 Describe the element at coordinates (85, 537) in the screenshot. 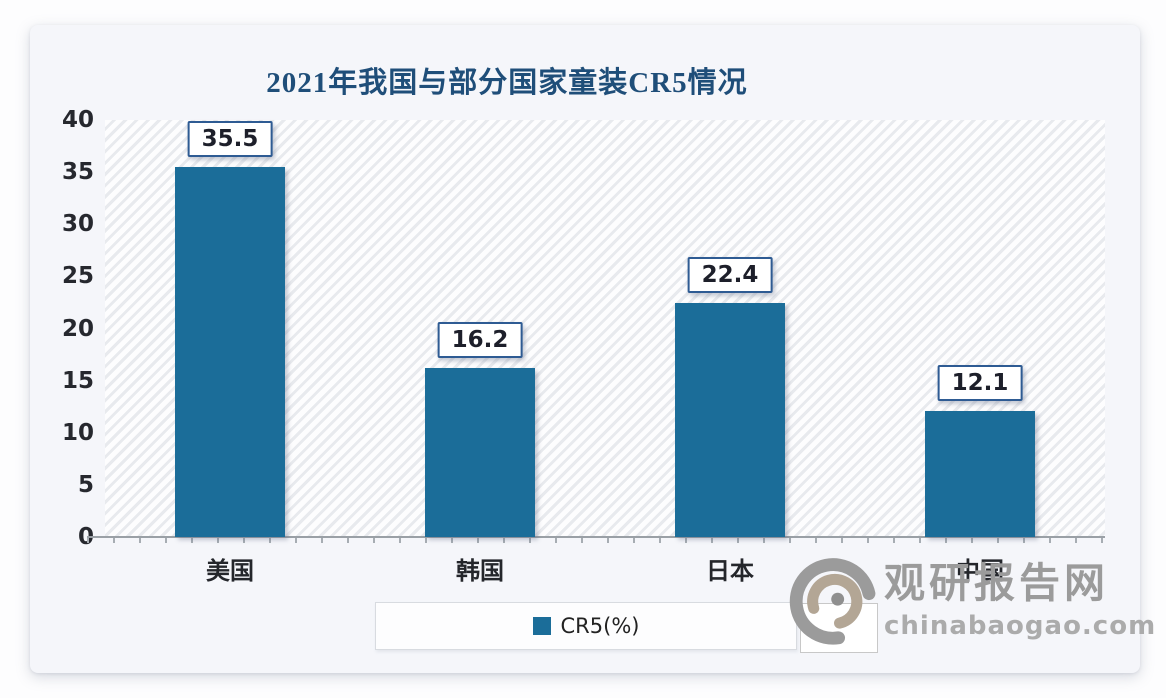

I see `y-tick-label-0: 0` at that location.